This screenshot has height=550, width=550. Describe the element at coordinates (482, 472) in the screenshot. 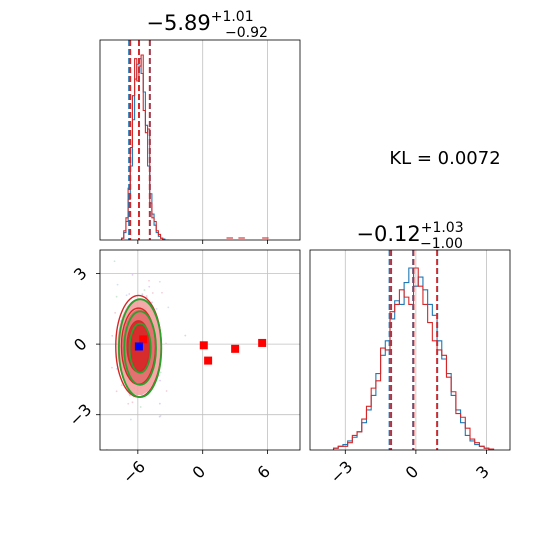

I see `x-tick-label: 3` at that location.